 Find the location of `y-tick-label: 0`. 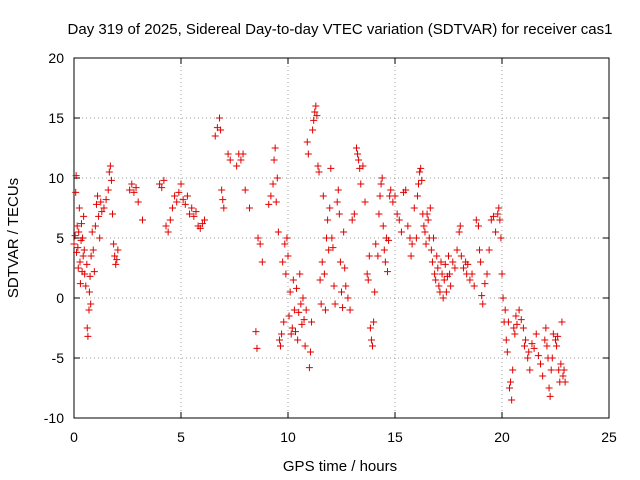

y-tick-label: 0 is located at coordinates (60, 298).